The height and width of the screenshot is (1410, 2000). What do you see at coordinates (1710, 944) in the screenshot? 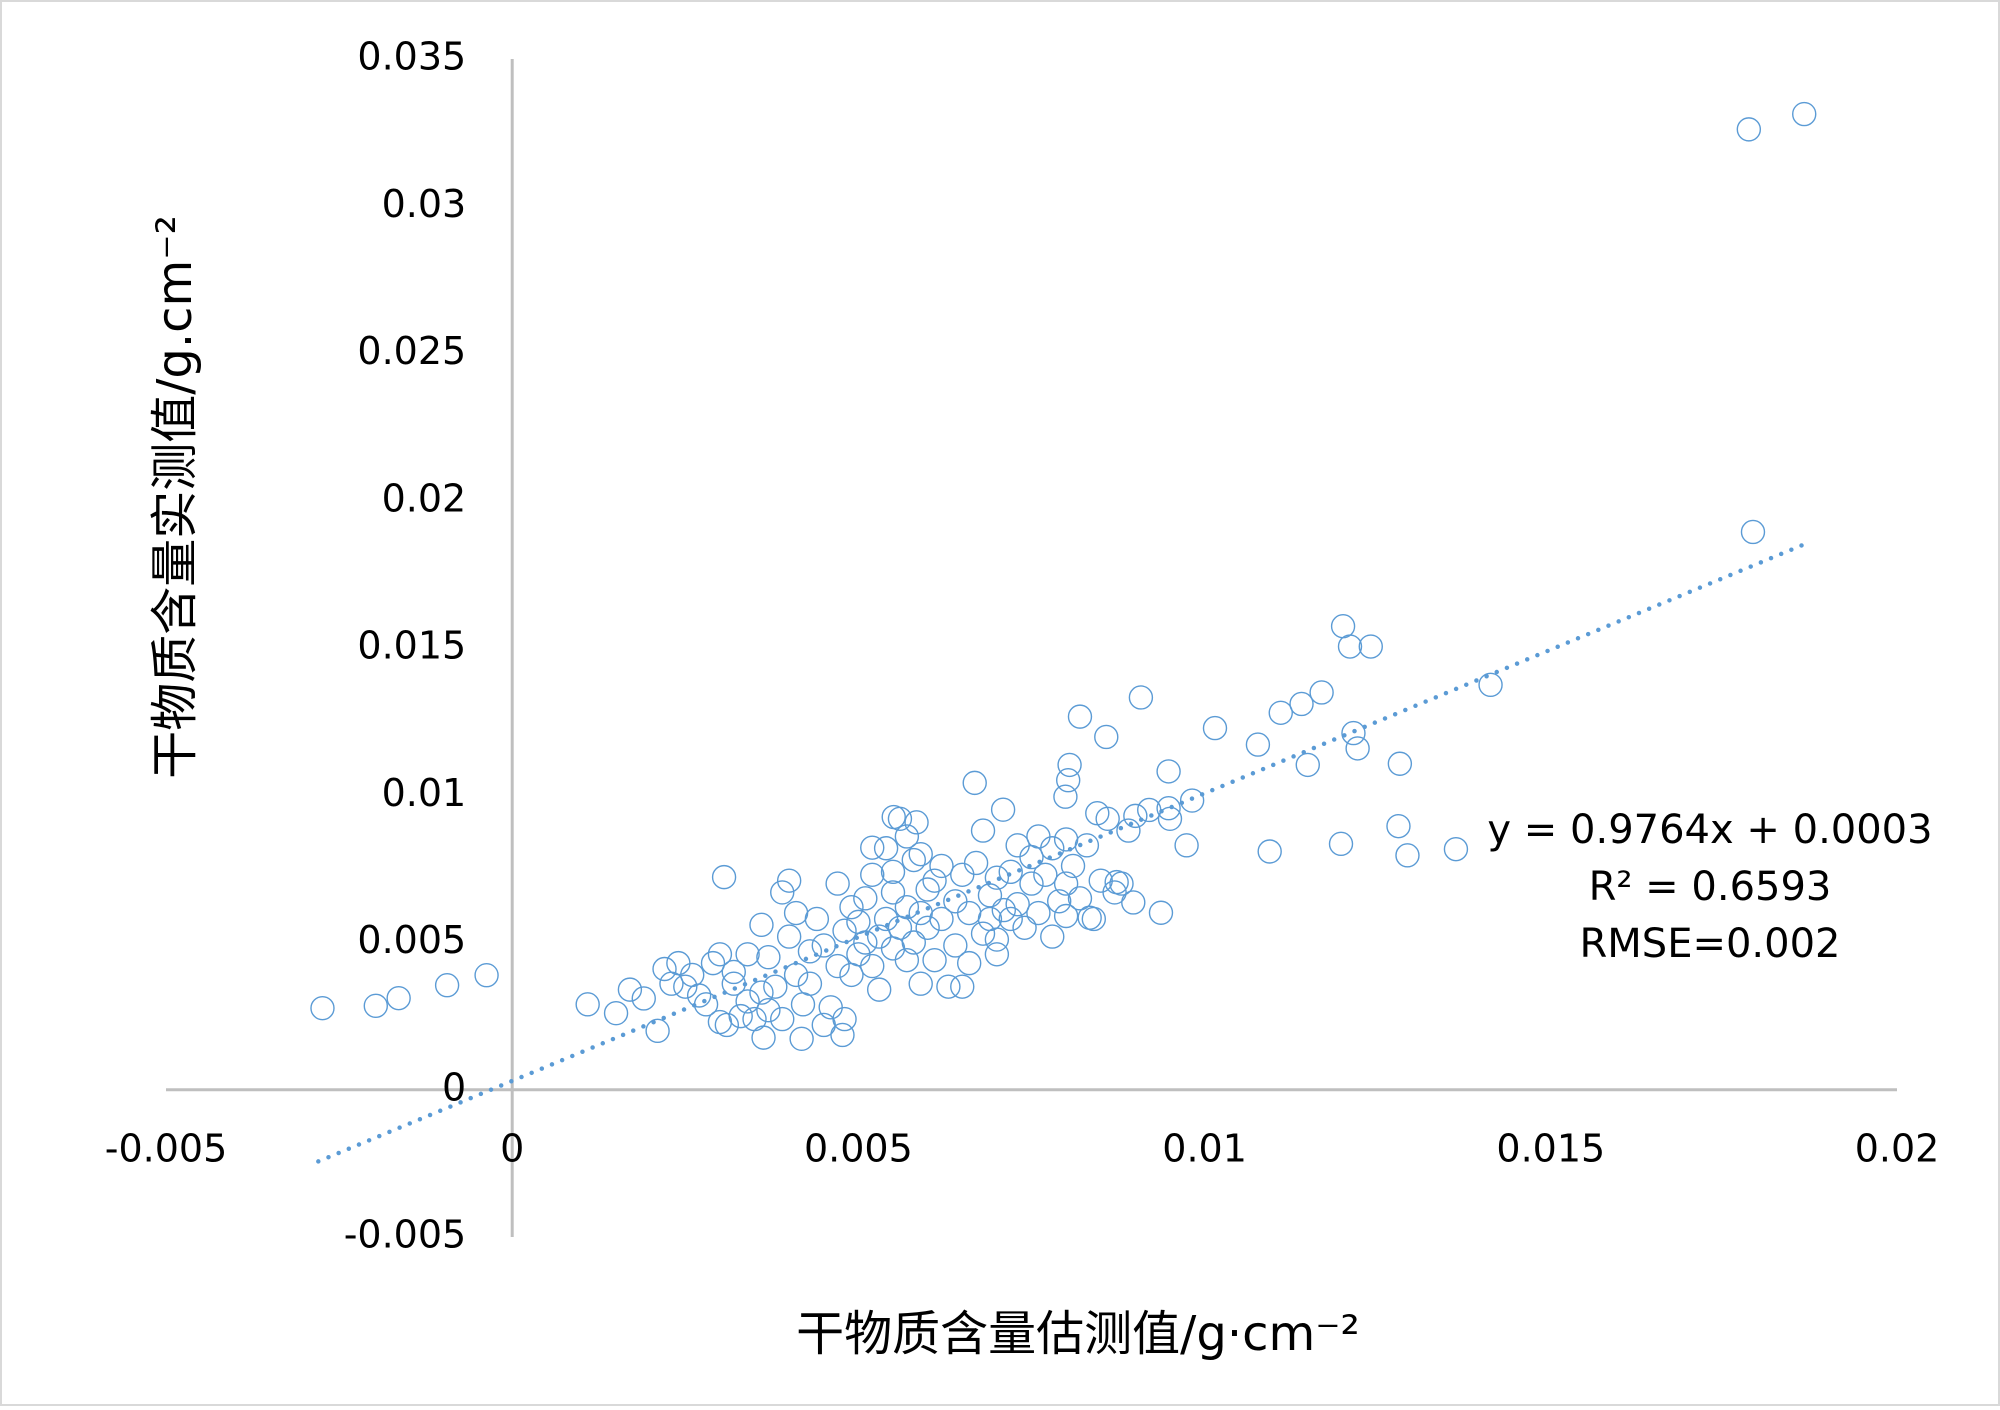
I see `annotation: RMSE=0.002` at bounding box center [1710, 944].